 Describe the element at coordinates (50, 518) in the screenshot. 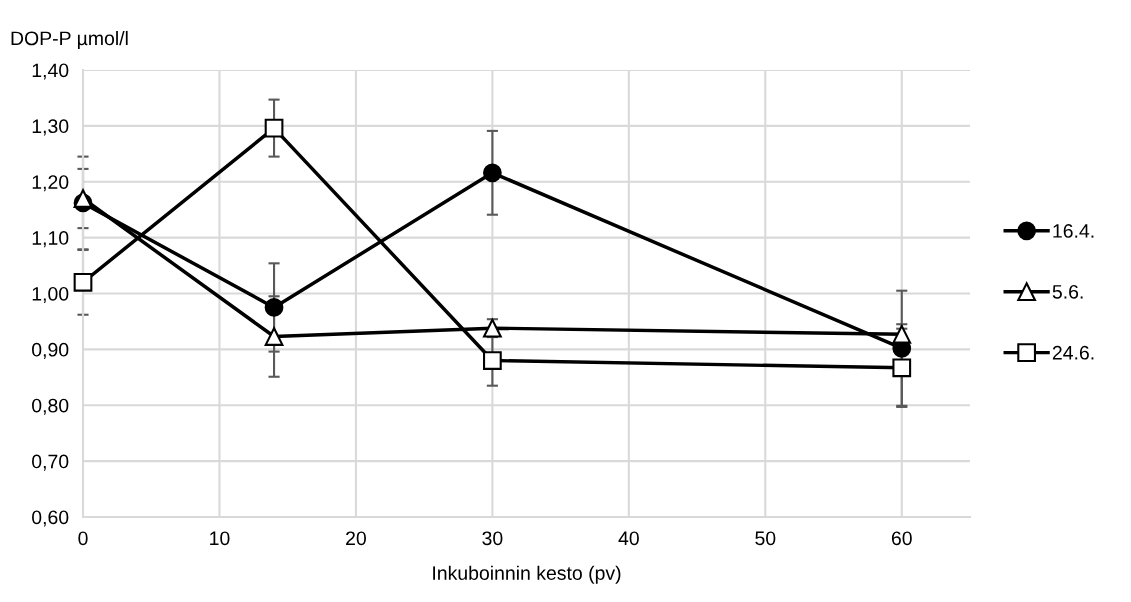

I see `y-tick-label: 0,60` at that location.